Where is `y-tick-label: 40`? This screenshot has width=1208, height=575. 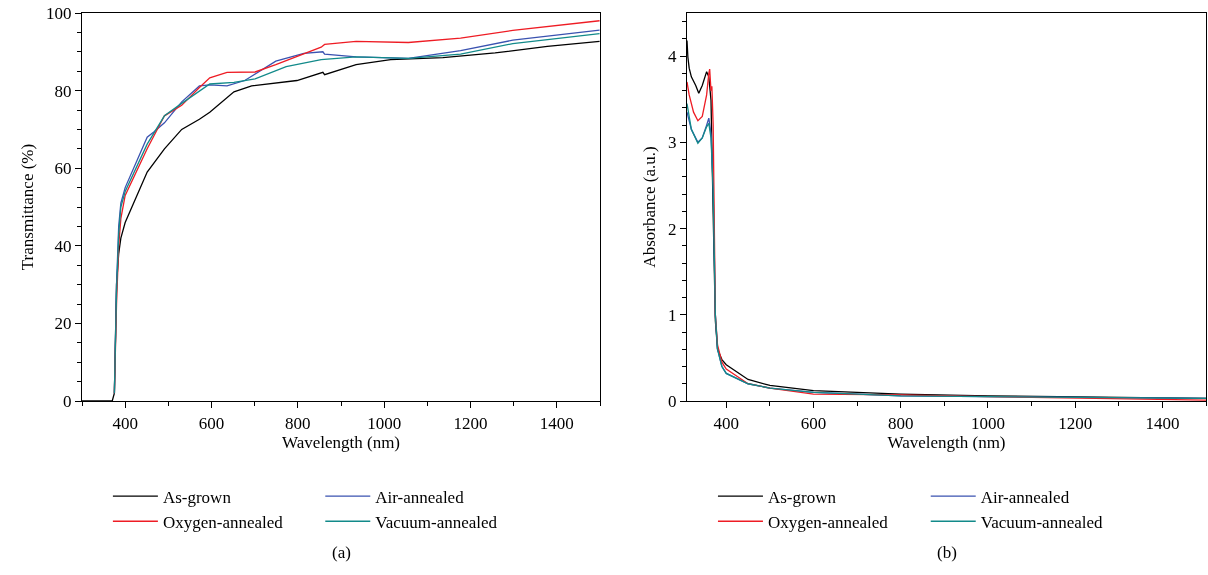
y-tick-label: 40 is located at coordinates (63, 246).